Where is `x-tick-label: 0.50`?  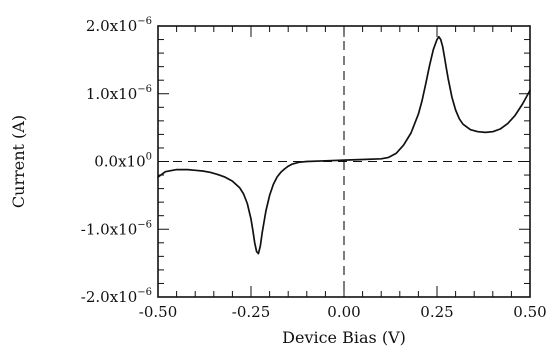
x-tick-label: 0.50 is located at coordinates (529, 312).